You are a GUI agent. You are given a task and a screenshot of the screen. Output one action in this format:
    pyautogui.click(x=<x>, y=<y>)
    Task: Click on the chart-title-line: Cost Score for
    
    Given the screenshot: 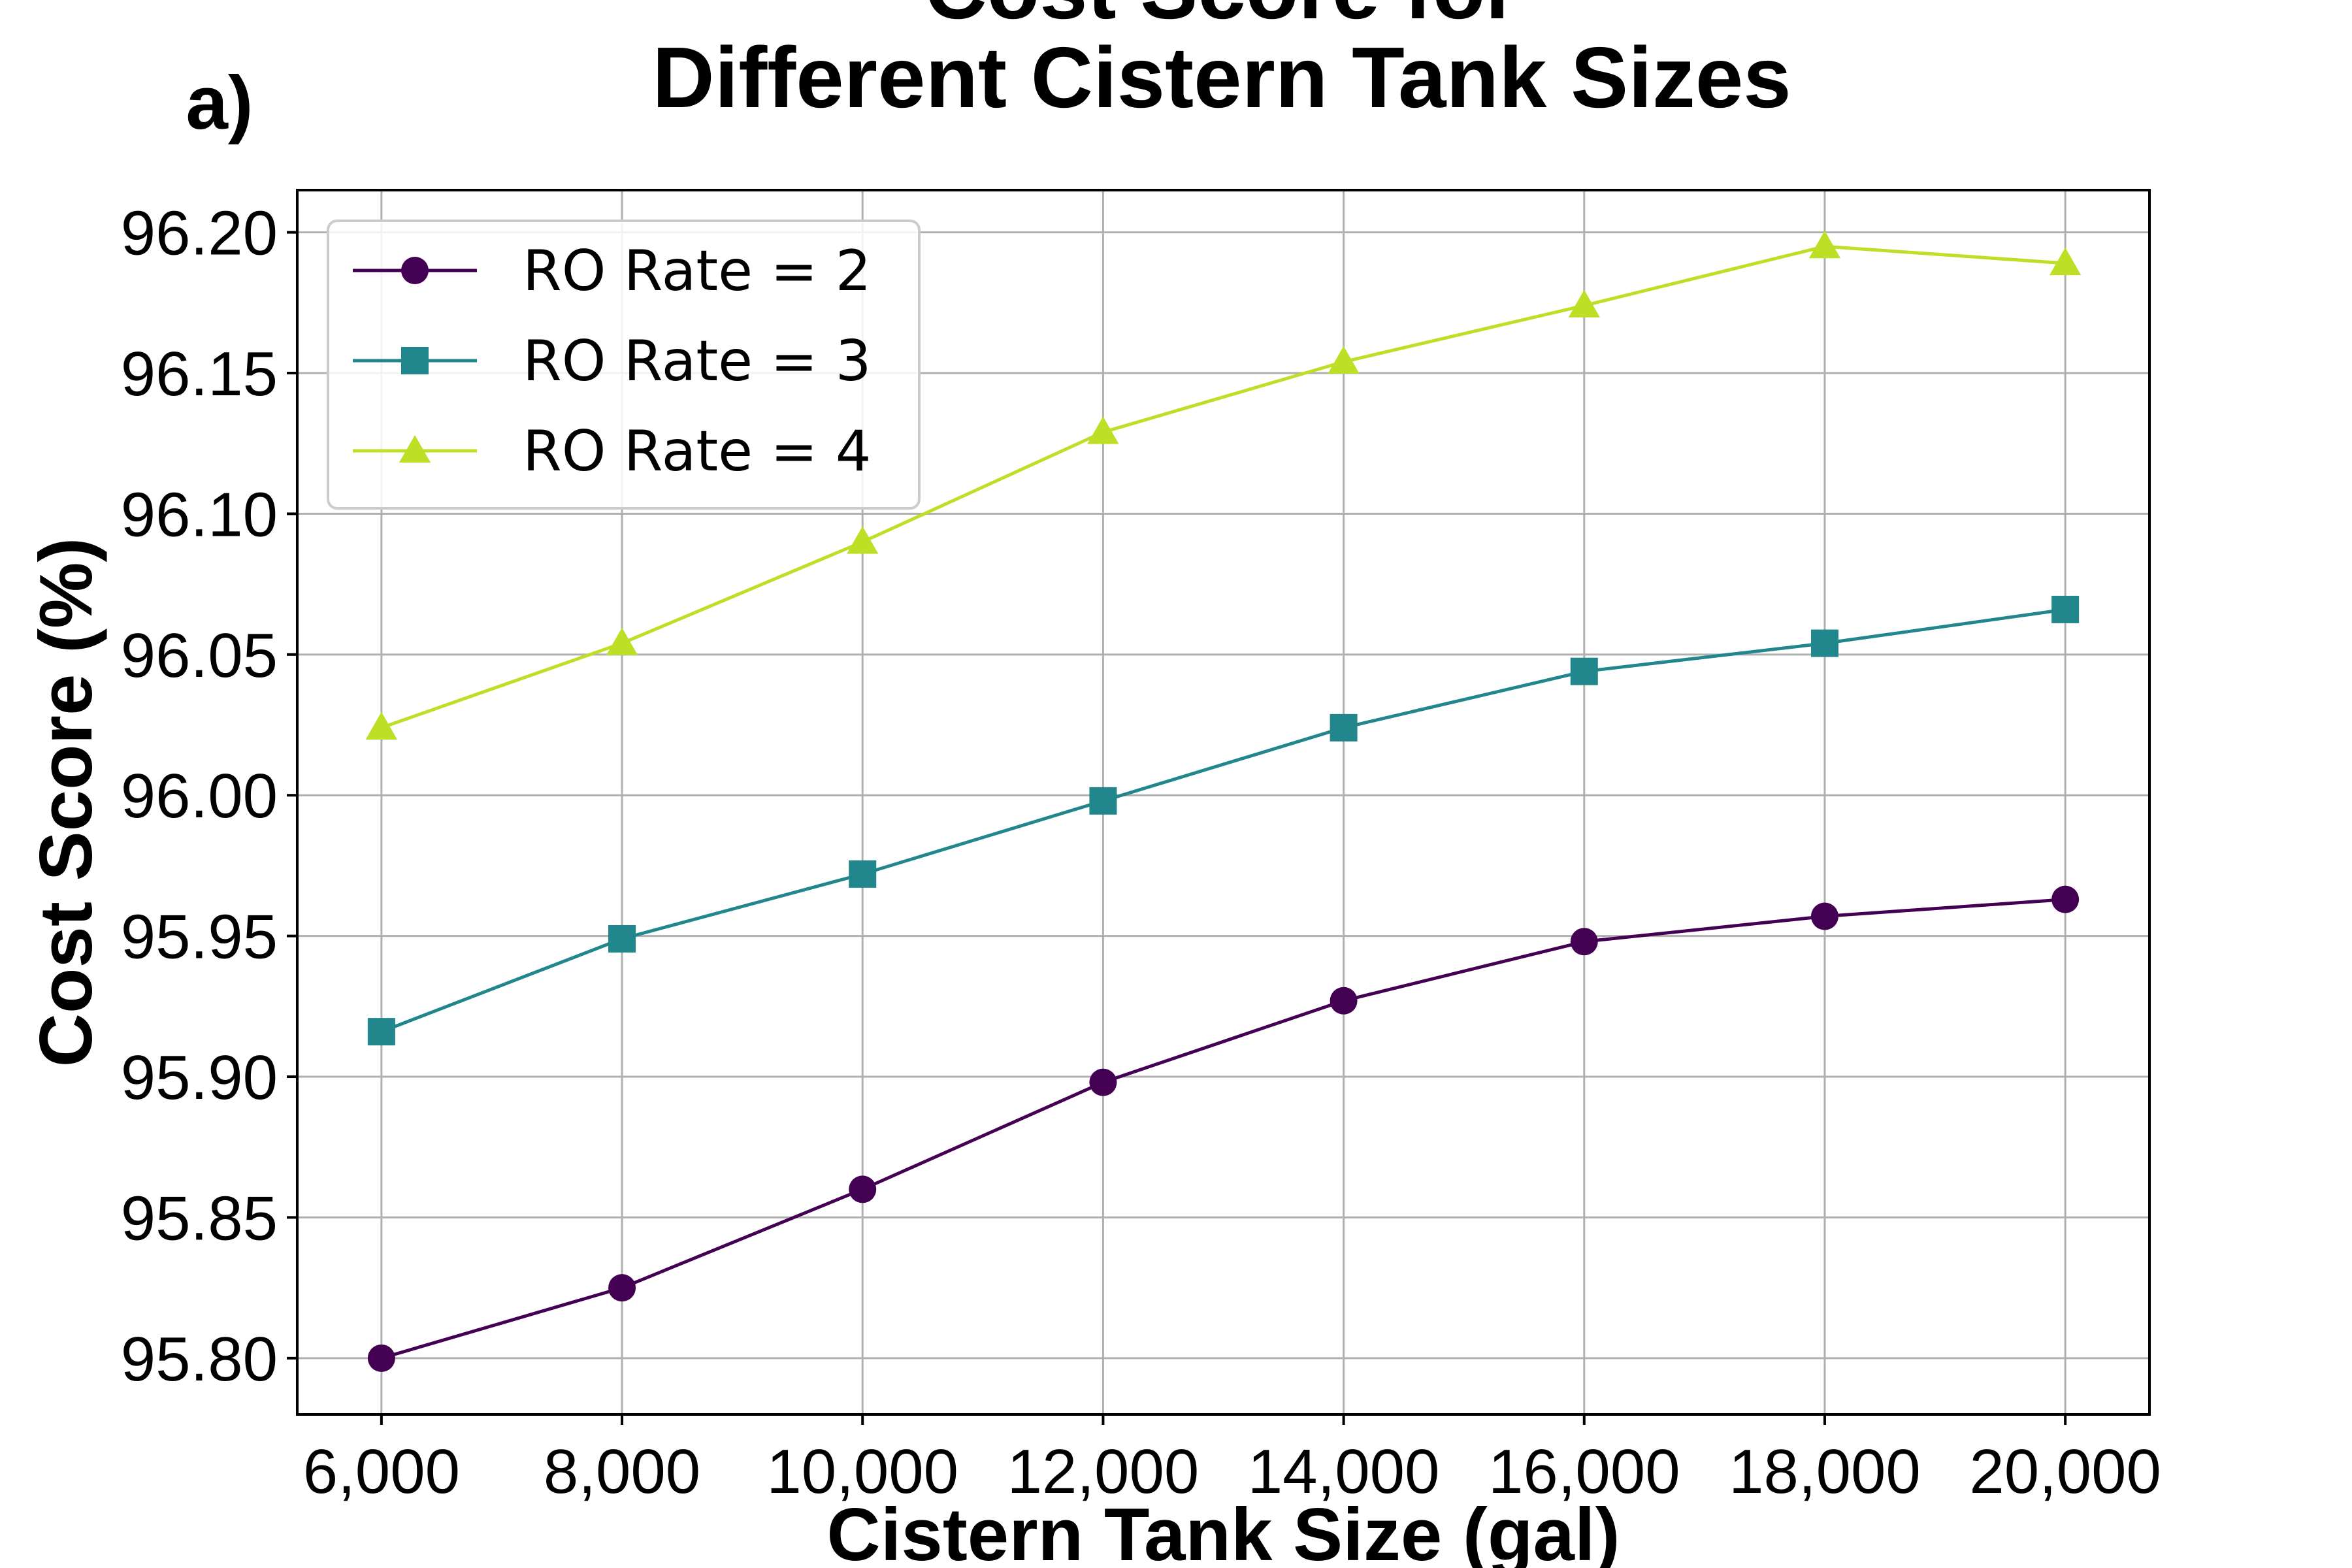 What is the action you would take?
    pyautogui.click(x=1221, y=18)
    